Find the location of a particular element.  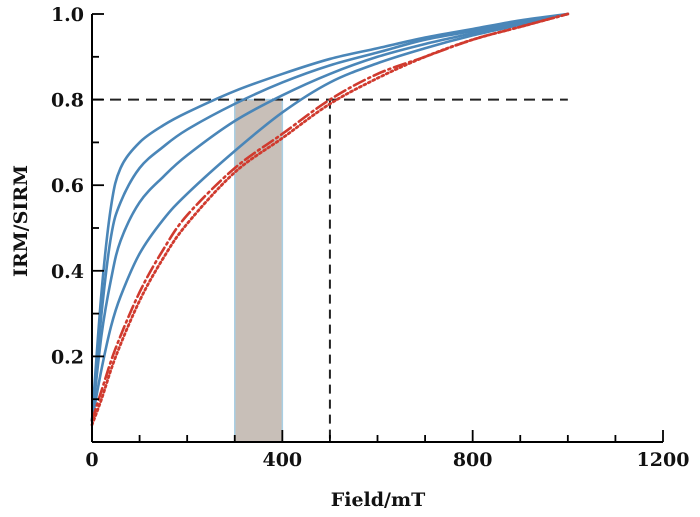

y-tick-label: 0.6 is located at coordinates (67, 186).